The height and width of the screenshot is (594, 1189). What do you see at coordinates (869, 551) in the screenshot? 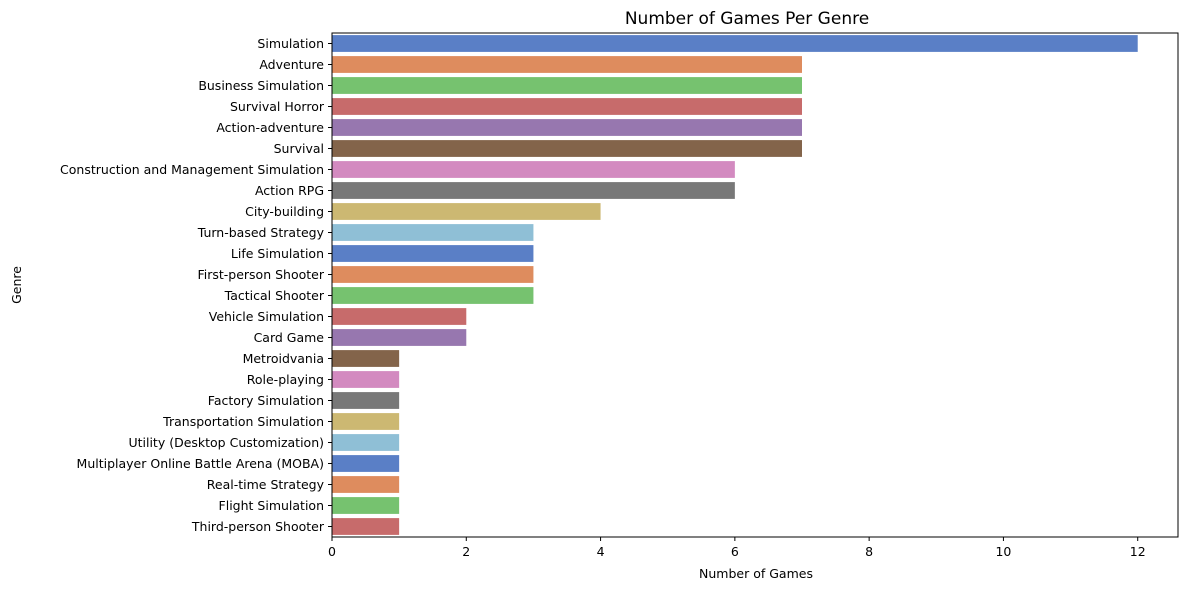
I see `x-tick-label: 8` at bounding box center [869, 551].